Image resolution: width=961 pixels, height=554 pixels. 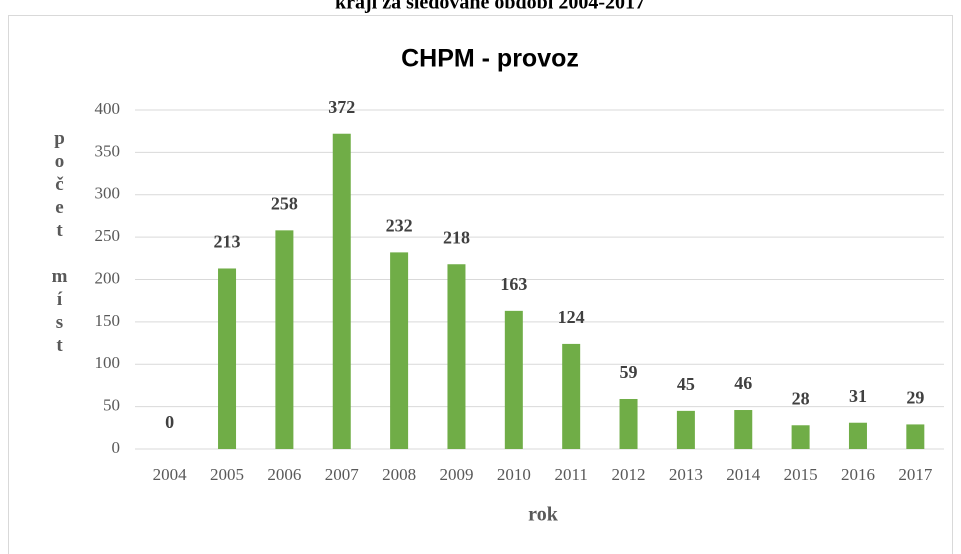 What do you see at coordinates (543, 515) in the screenshot?
I see `x-axis-label: rok` at bounding box center [543, 515].